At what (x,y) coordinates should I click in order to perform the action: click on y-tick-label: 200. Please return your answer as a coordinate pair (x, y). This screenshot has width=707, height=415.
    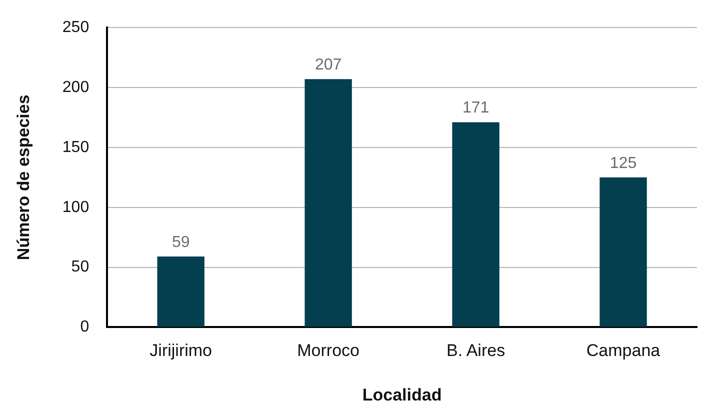
    Looking at the image, I should click on (76, 87).